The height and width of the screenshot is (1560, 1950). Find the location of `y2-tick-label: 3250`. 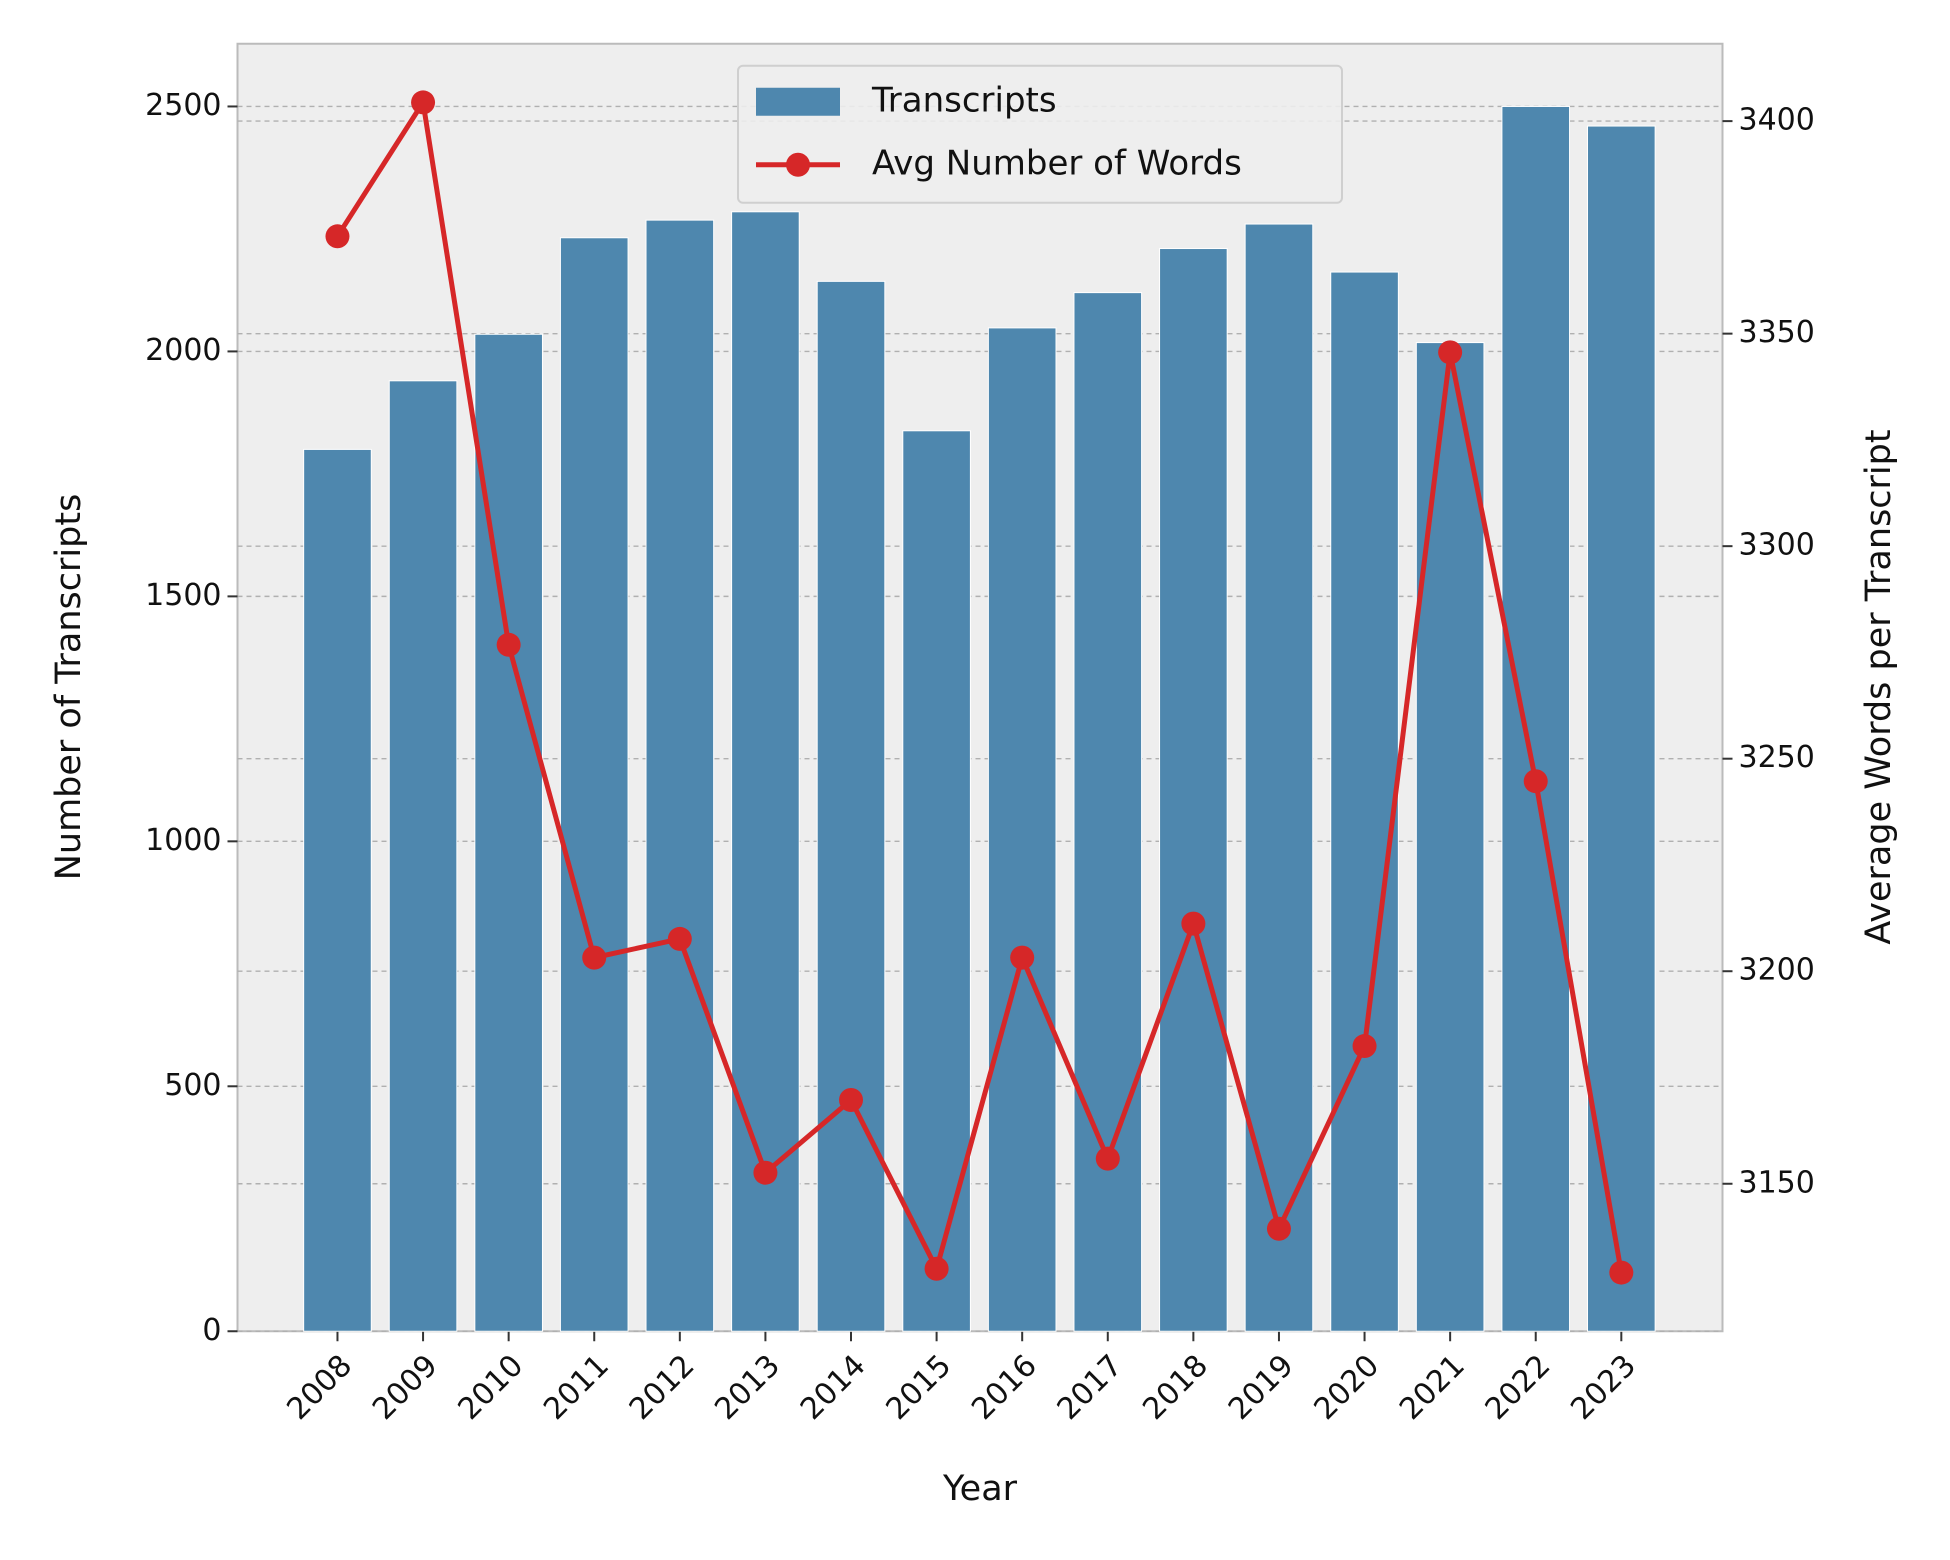

y2-tick-label: 3250 is located at coordinates (1777, 757).